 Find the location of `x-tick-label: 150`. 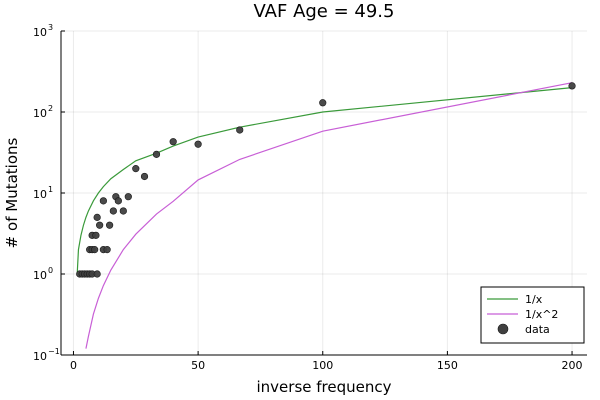

x-tick-label: 150 is located at coordinates (447, 365).